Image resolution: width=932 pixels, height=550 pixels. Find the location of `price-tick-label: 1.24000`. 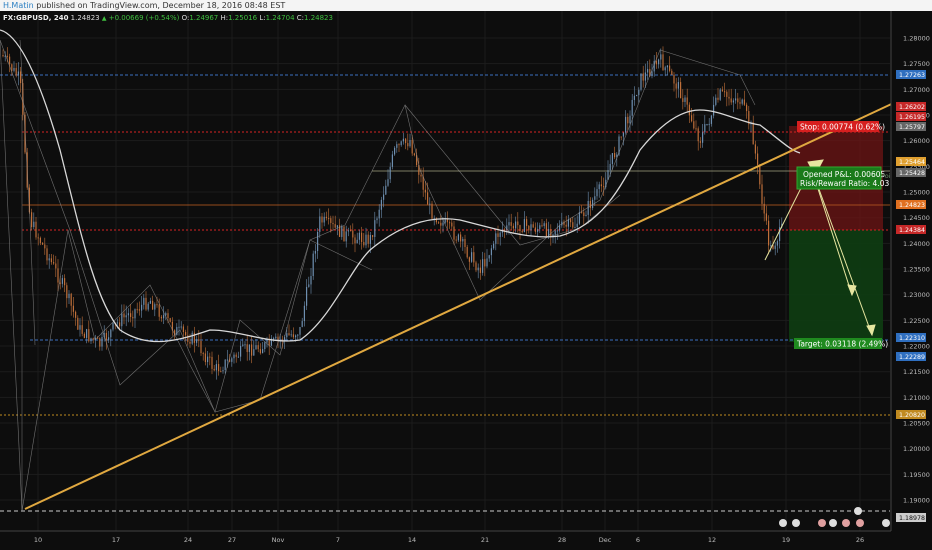

price-tick-label: 1.24000 is located at coordinates (916, 244).